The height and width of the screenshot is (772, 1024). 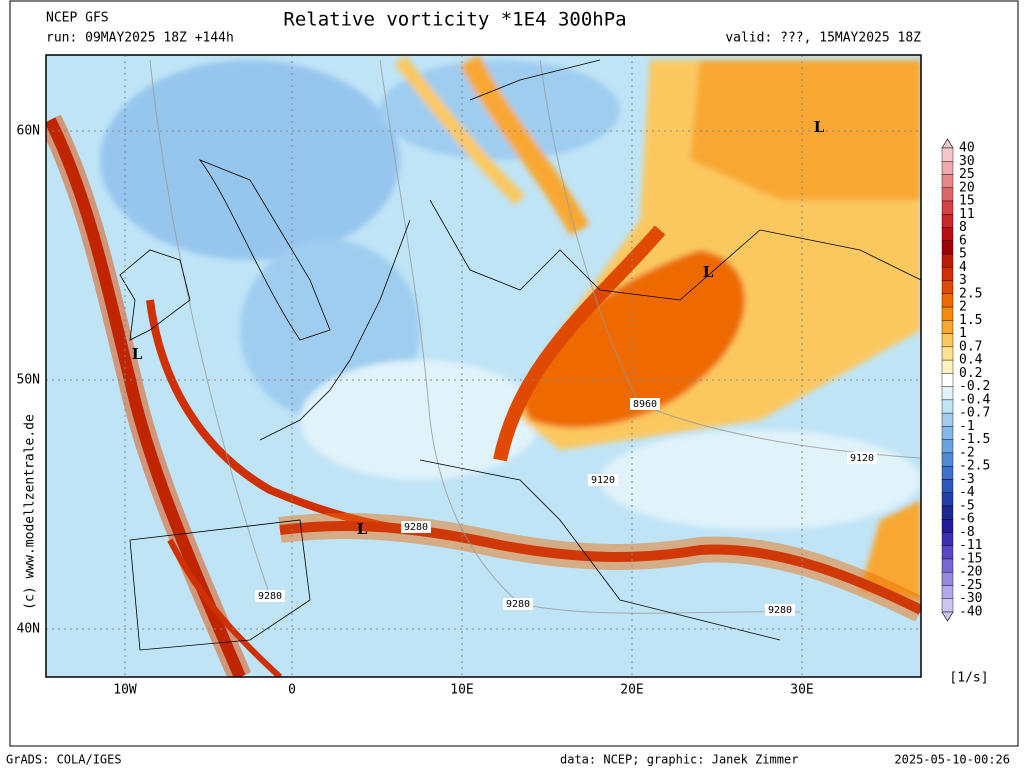 What do you see at coordinates (963, 227) in the screenshot?
I see `colorbar-label: 8` at bounding box center [963, 227].